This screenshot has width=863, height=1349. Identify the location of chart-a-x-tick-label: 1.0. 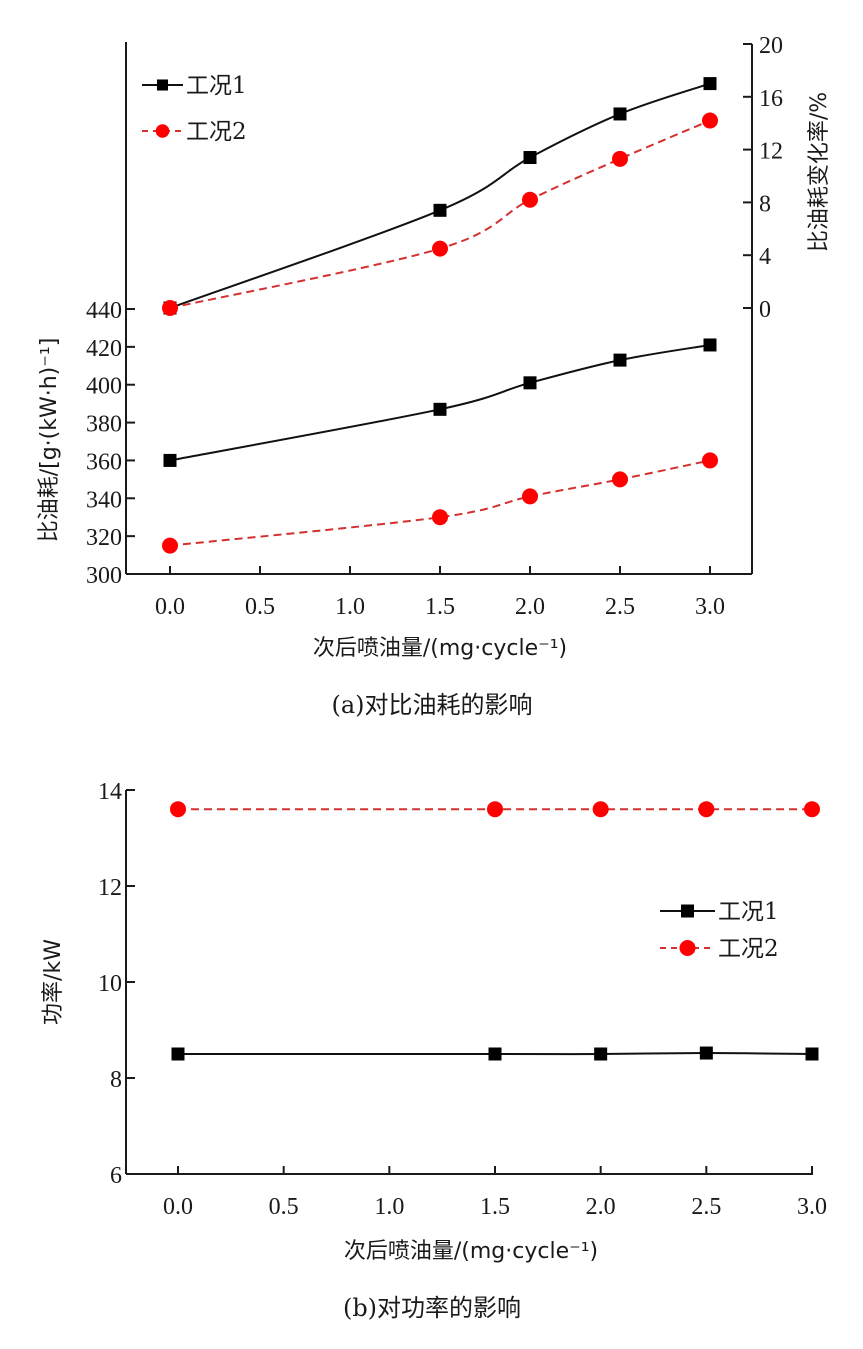
(350, 607).